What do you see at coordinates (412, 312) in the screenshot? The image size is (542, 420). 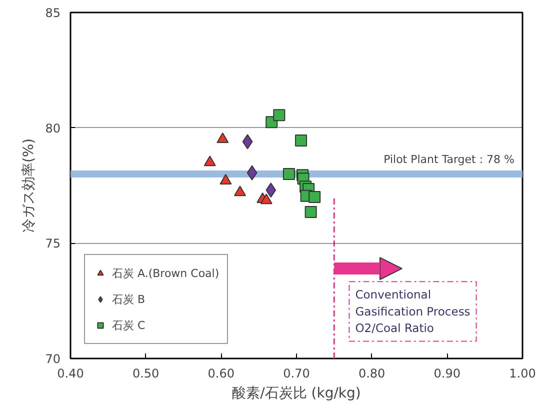 I see `ref-line-label: Conventional Gasification Process O2/Coal Ratio` at bounding box center [412, 312].